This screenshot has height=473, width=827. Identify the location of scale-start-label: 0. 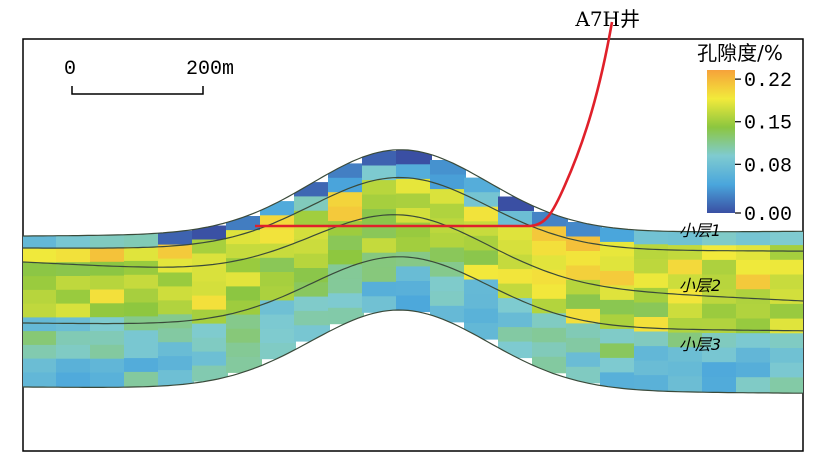
(70, 69).